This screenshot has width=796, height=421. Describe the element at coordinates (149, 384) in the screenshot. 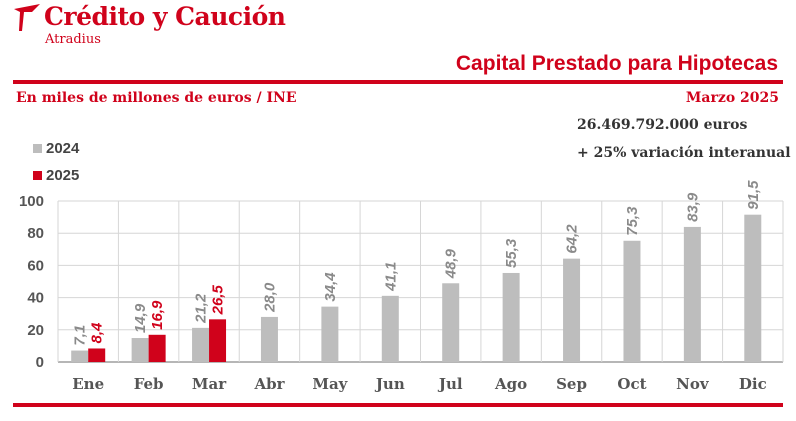

I see `x-tick-label: Feb` at that location.